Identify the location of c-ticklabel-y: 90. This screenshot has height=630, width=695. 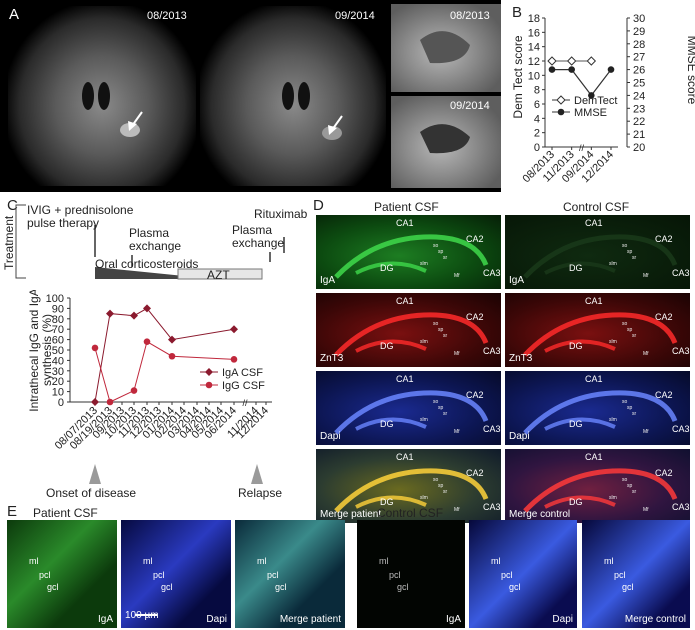
(58, 309).